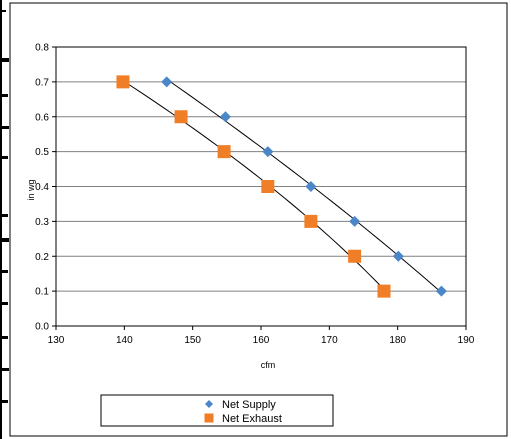 Image resolution: width=511 pixels, height=439 pixels. Describe the element at coordinates (261, 340) in the screenshot. I see `x-tick-label: 160` at that location.